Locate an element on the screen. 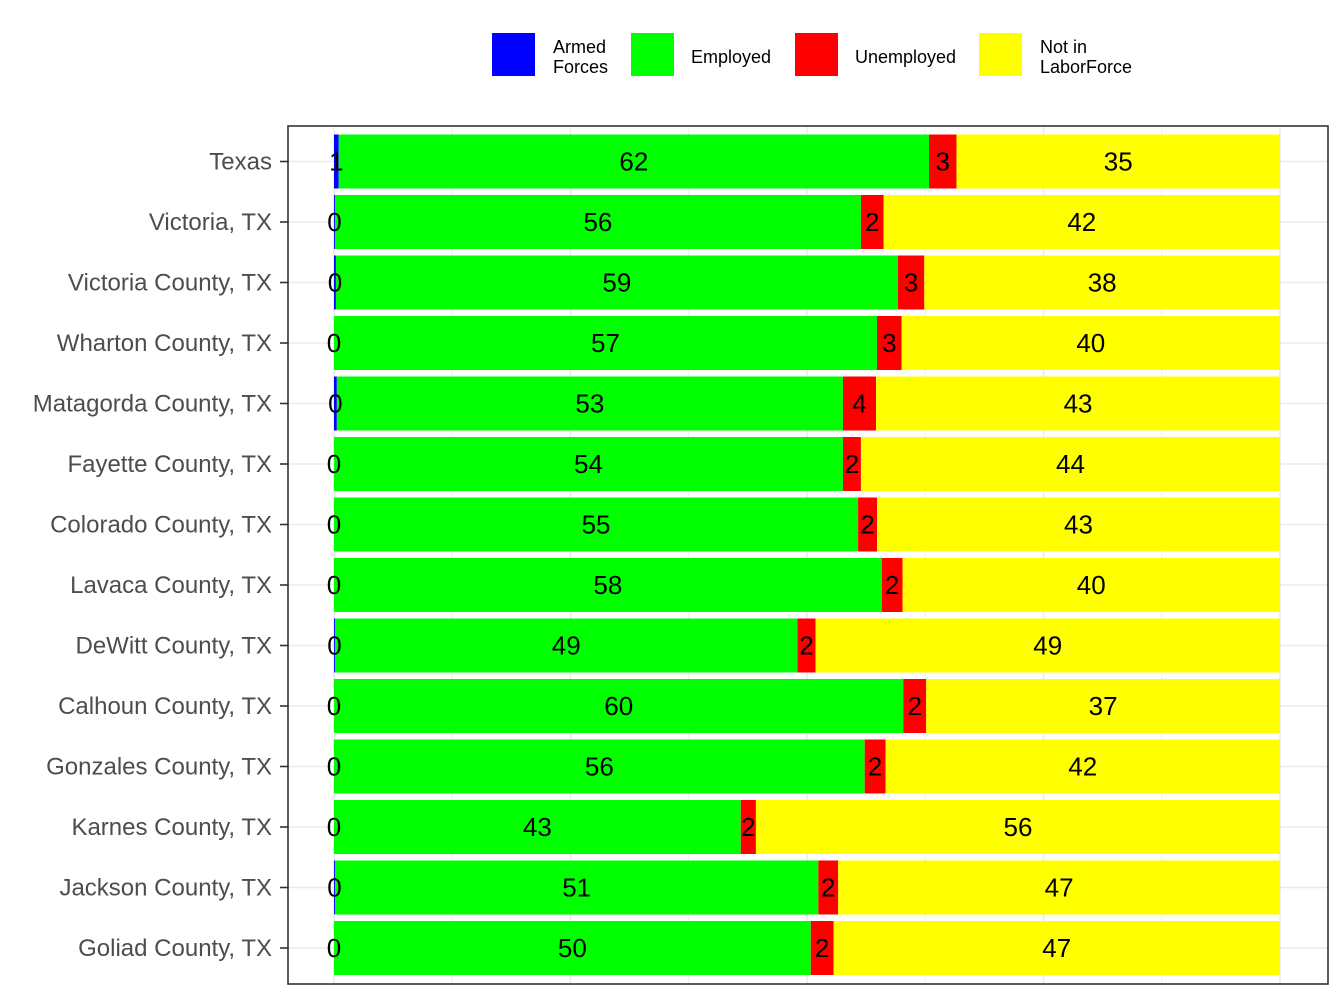  legend-label: Armed Forces is located at coordinates (580, 57).